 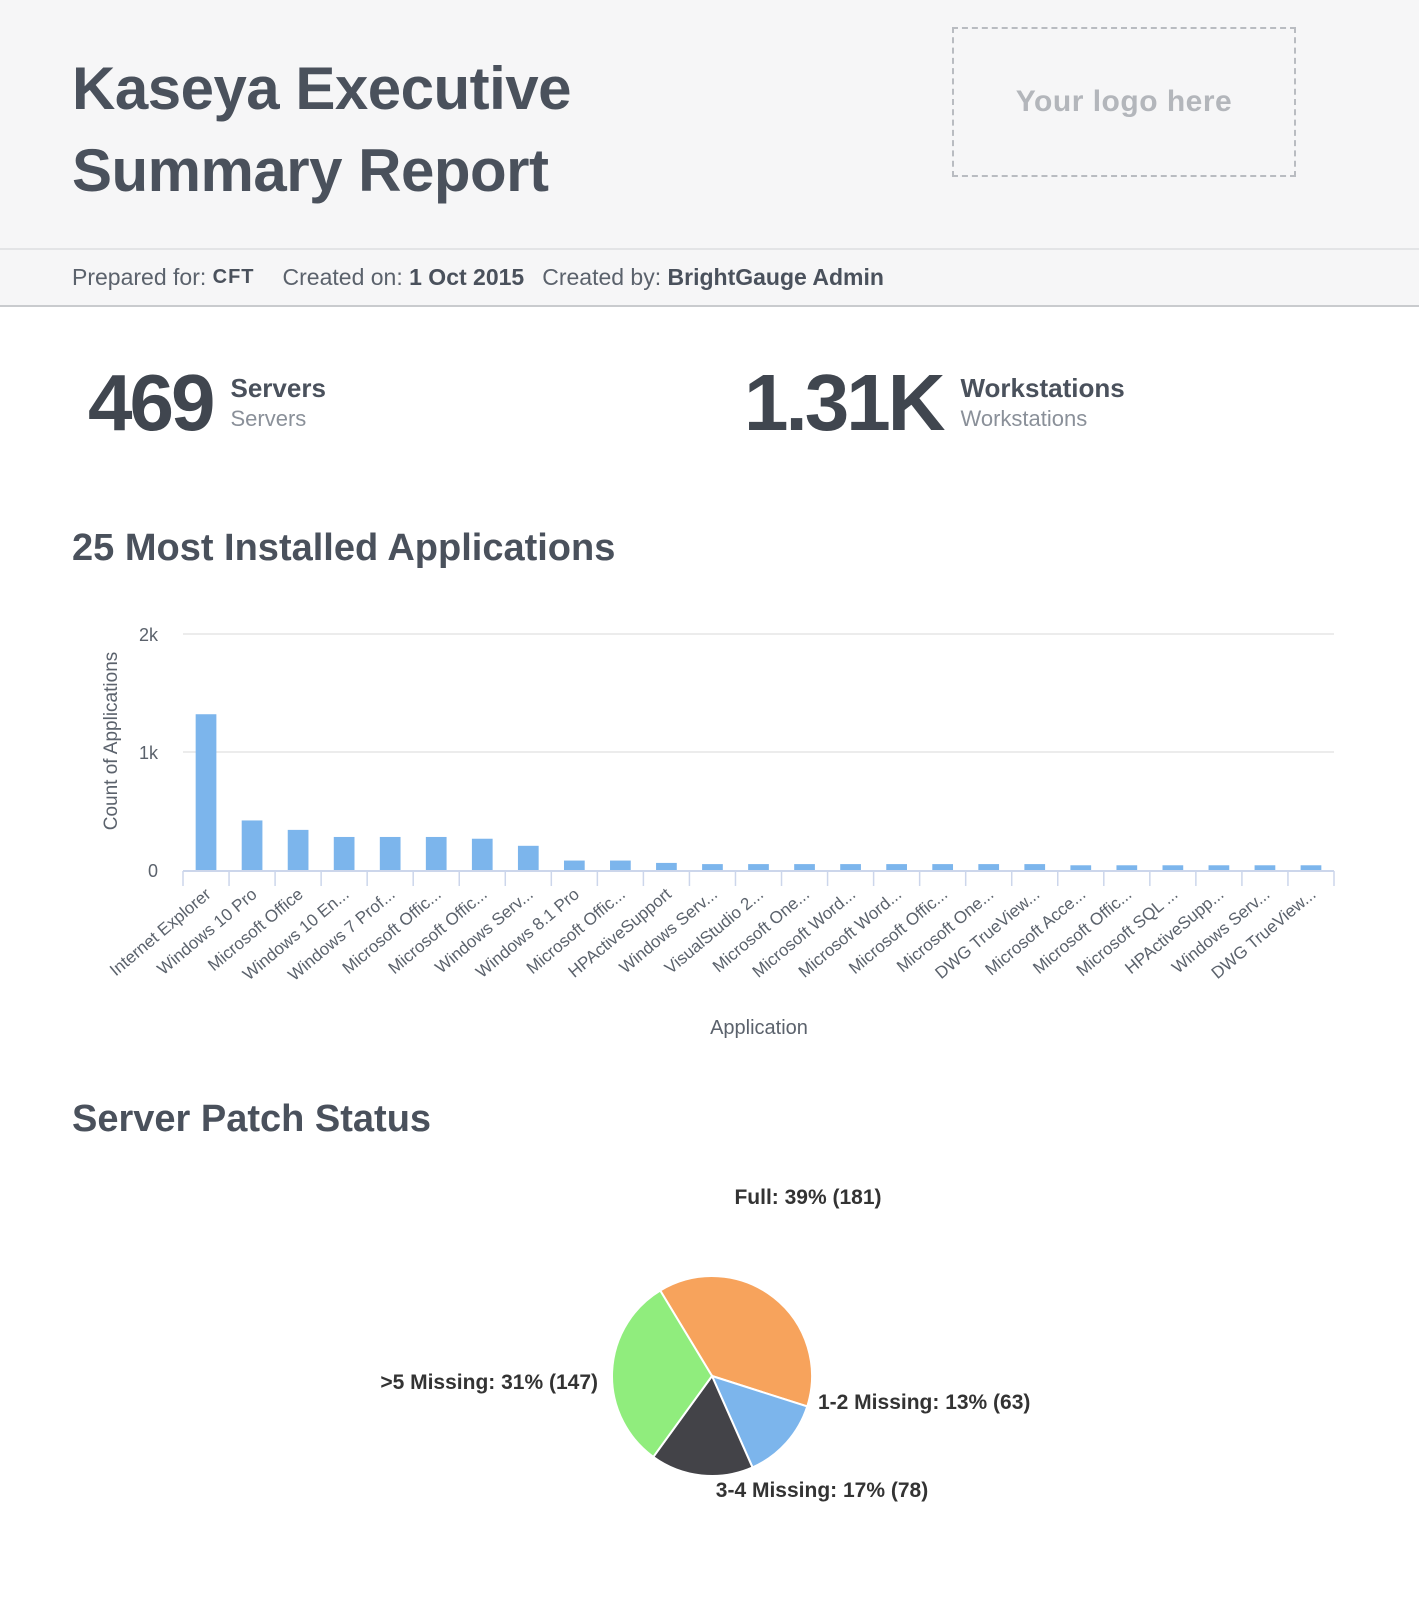 I want to click on y-tick-label: 1k, so click(x=149, y=753).